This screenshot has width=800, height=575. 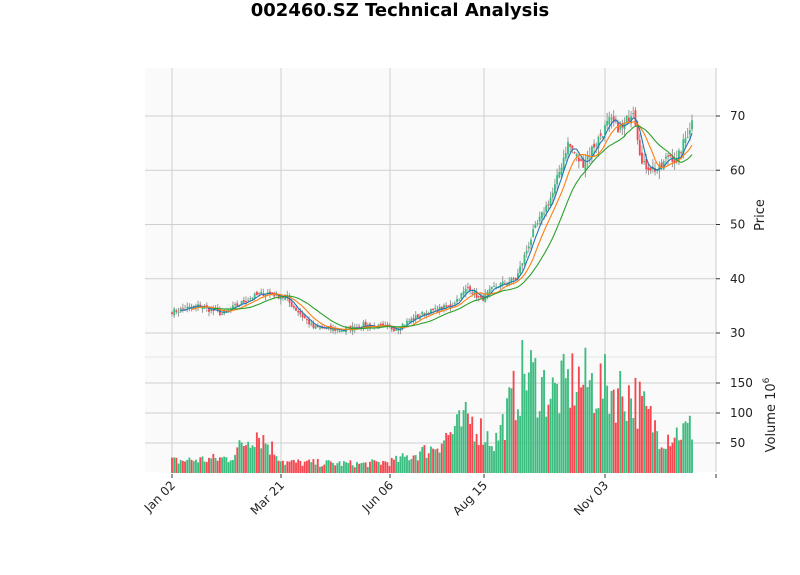 I want to click on svg-text: Jun 06, so click(x=377, y=496).